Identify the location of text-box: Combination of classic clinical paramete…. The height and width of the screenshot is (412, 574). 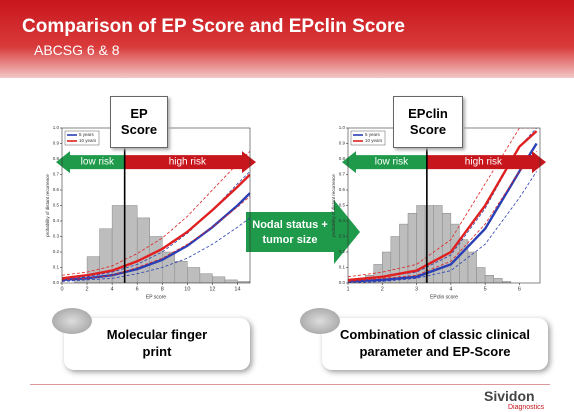
(435, 344).